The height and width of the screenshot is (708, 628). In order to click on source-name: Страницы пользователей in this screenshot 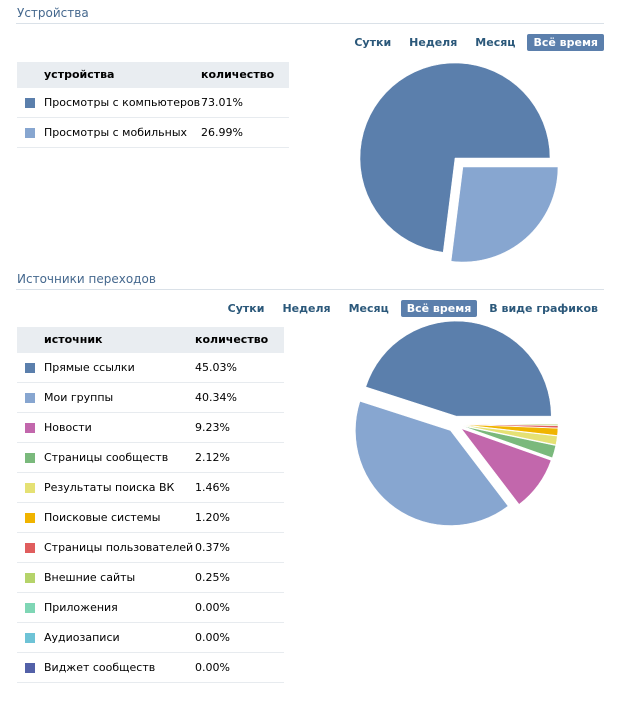, I will do `click(119, 547)`.